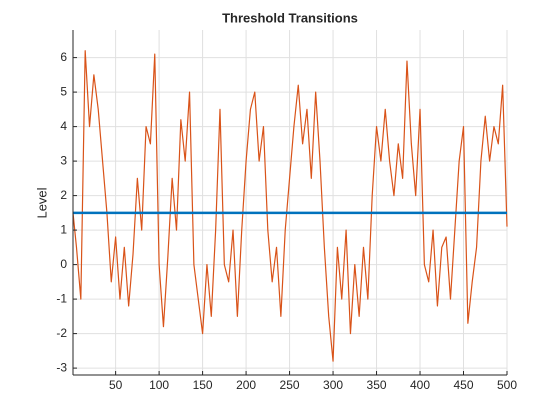 The image size is (560, 420). I want to click on x-tick-label: 50, so click(116, 385).